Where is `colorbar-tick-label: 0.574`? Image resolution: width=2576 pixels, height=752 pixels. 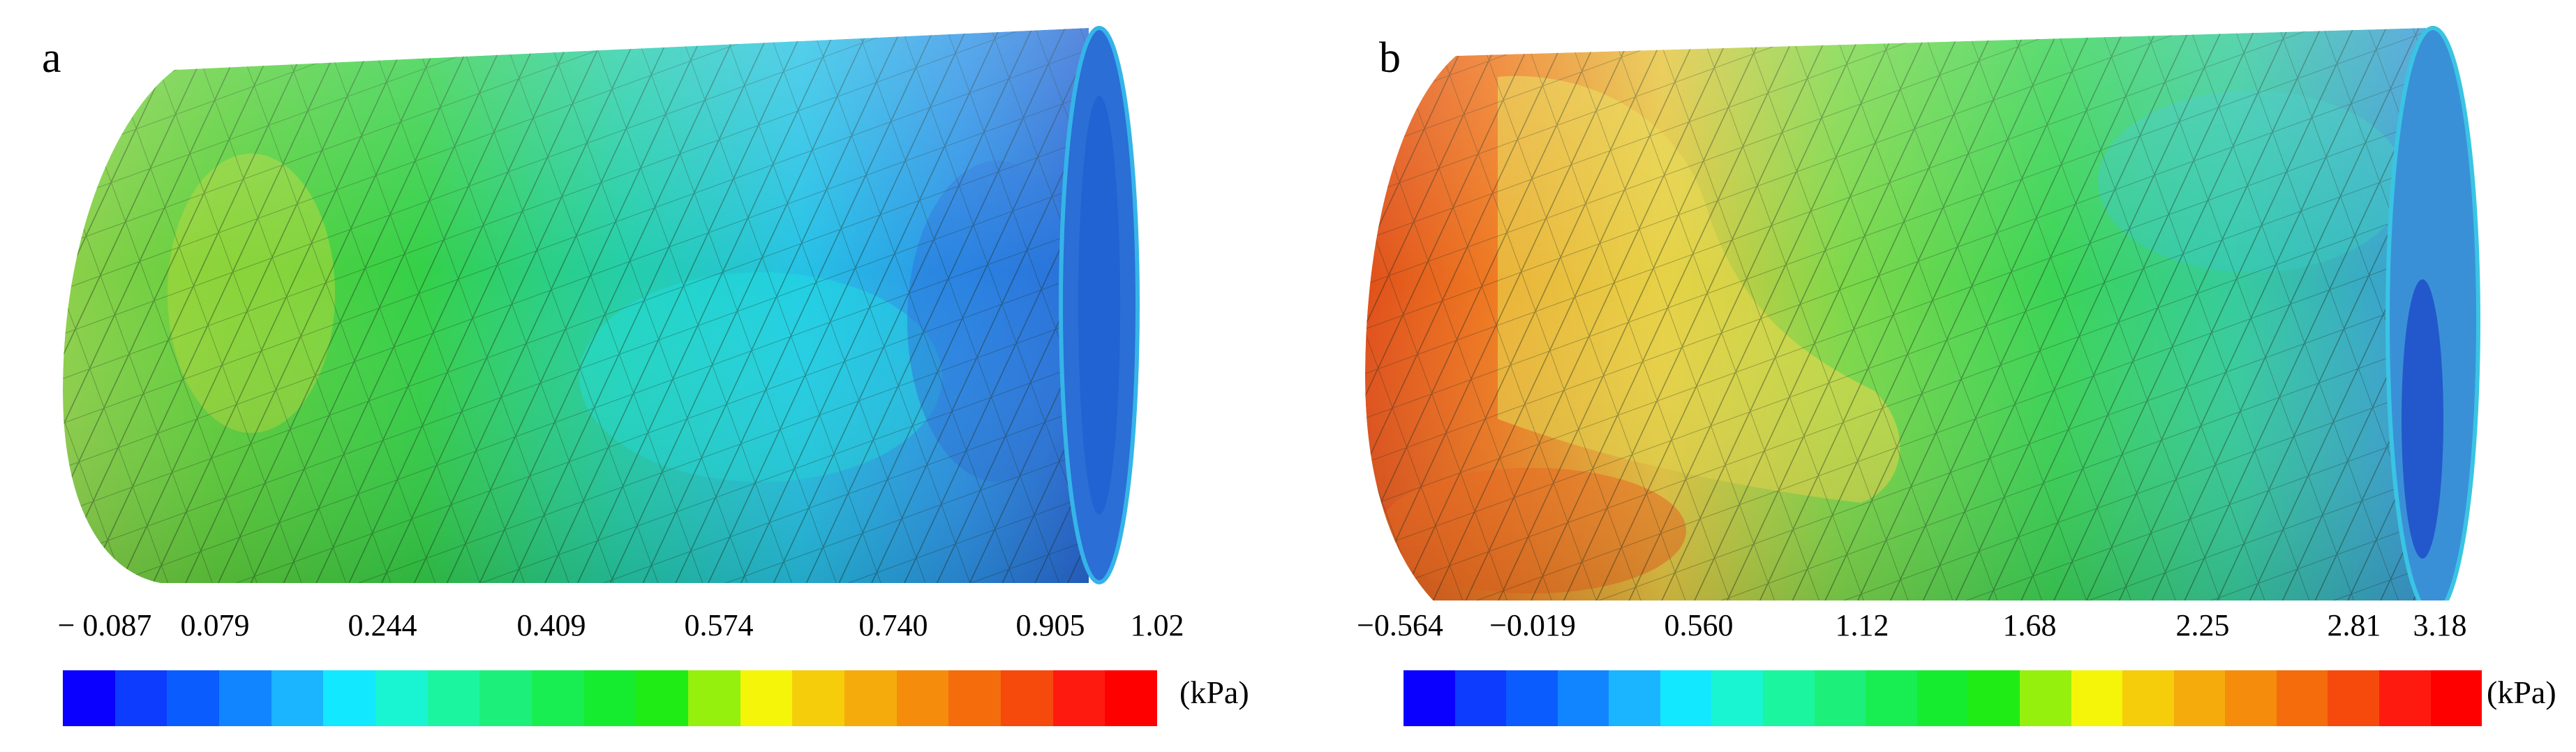
colorbar-tick-label: 0.574 is located at coordinates (719, 625).